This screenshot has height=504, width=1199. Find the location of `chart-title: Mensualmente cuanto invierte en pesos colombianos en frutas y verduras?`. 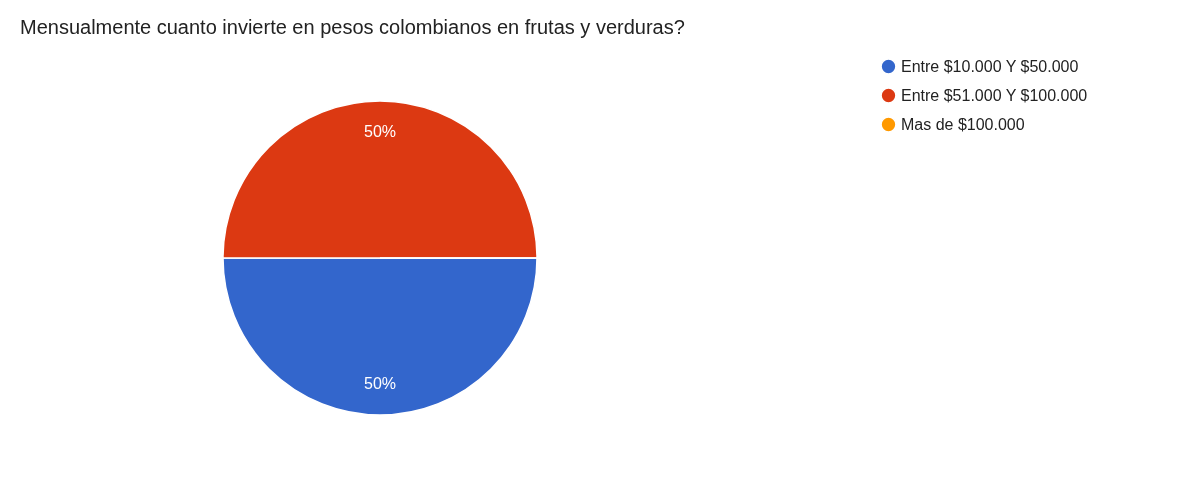

chart-title: Mensualmente cuanto invierte en pesos colombianos en frutas y verduras? is located at coordinates (352, 27).